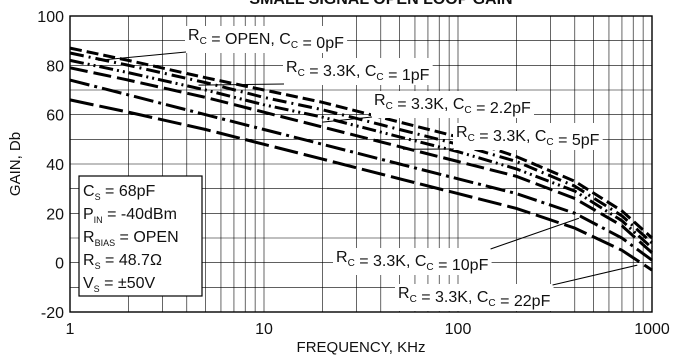 This screenshot has height=360, width=673. I want to click on x-axis-label: FREQUENCY, KHz, so click(361, 347).